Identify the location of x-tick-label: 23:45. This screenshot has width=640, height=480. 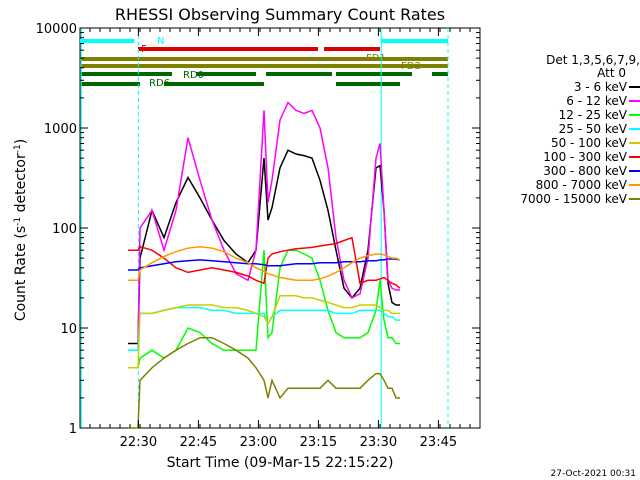
(438, 442).